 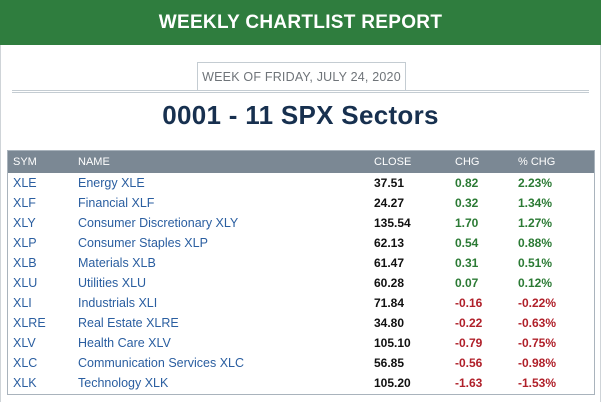 What do you see at coordinates (128, 323) in the screenshot?
I see `sector-name-link: Real Estate XLRE` at bounding box center [128, 323].